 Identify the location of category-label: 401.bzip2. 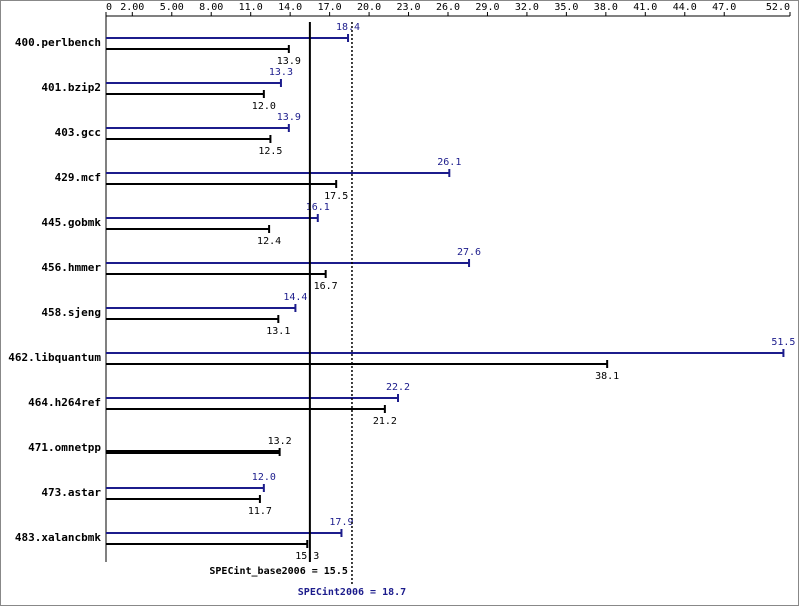
(71, 87).